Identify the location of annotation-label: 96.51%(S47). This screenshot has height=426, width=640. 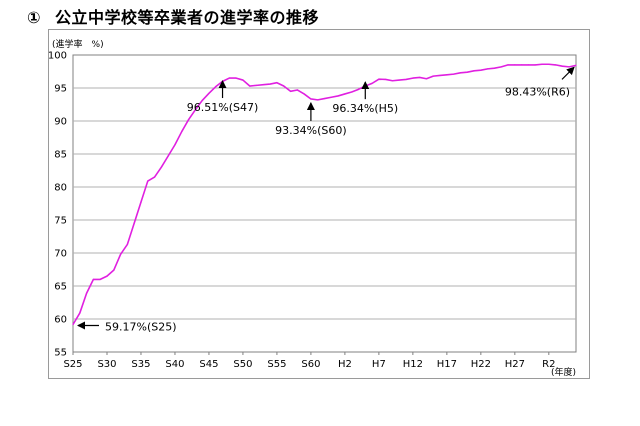
(223, 107).